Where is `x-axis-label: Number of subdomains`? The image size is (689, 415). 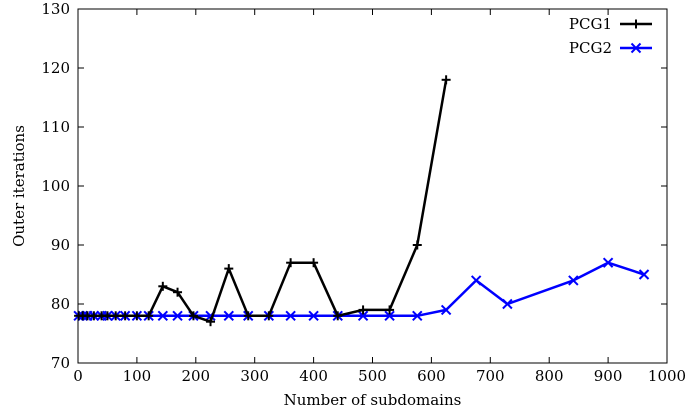 x-axis-label: Number of subdomains is located at coordinates (373, 400).